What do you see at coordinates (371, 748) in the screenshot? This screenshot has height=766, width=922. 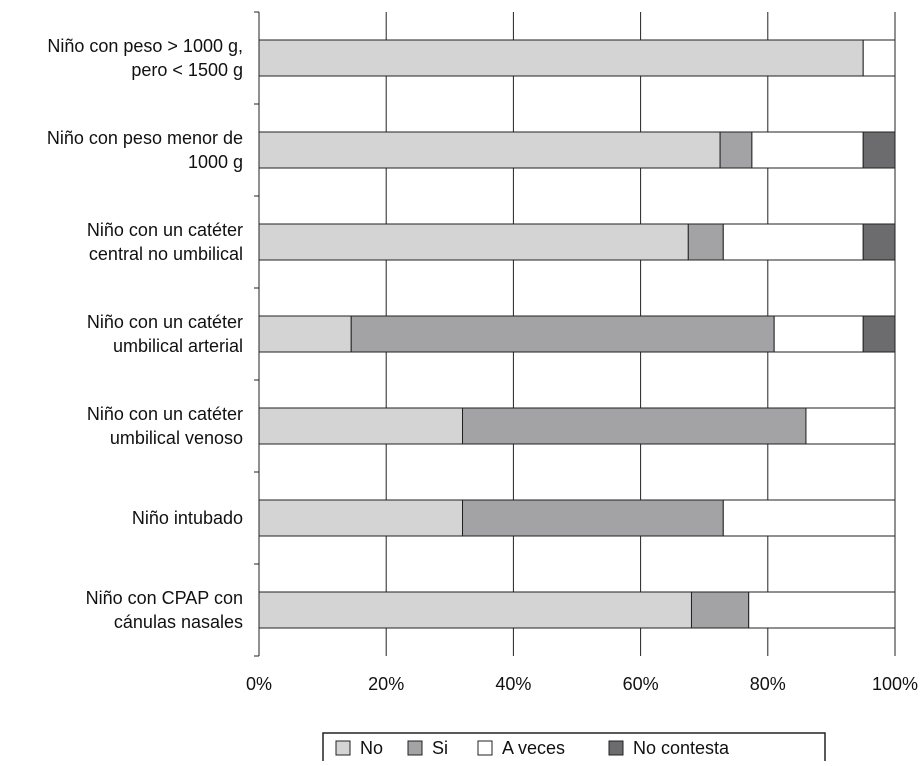 I see `legend-label-0: No` at bounding box center [371, 748].